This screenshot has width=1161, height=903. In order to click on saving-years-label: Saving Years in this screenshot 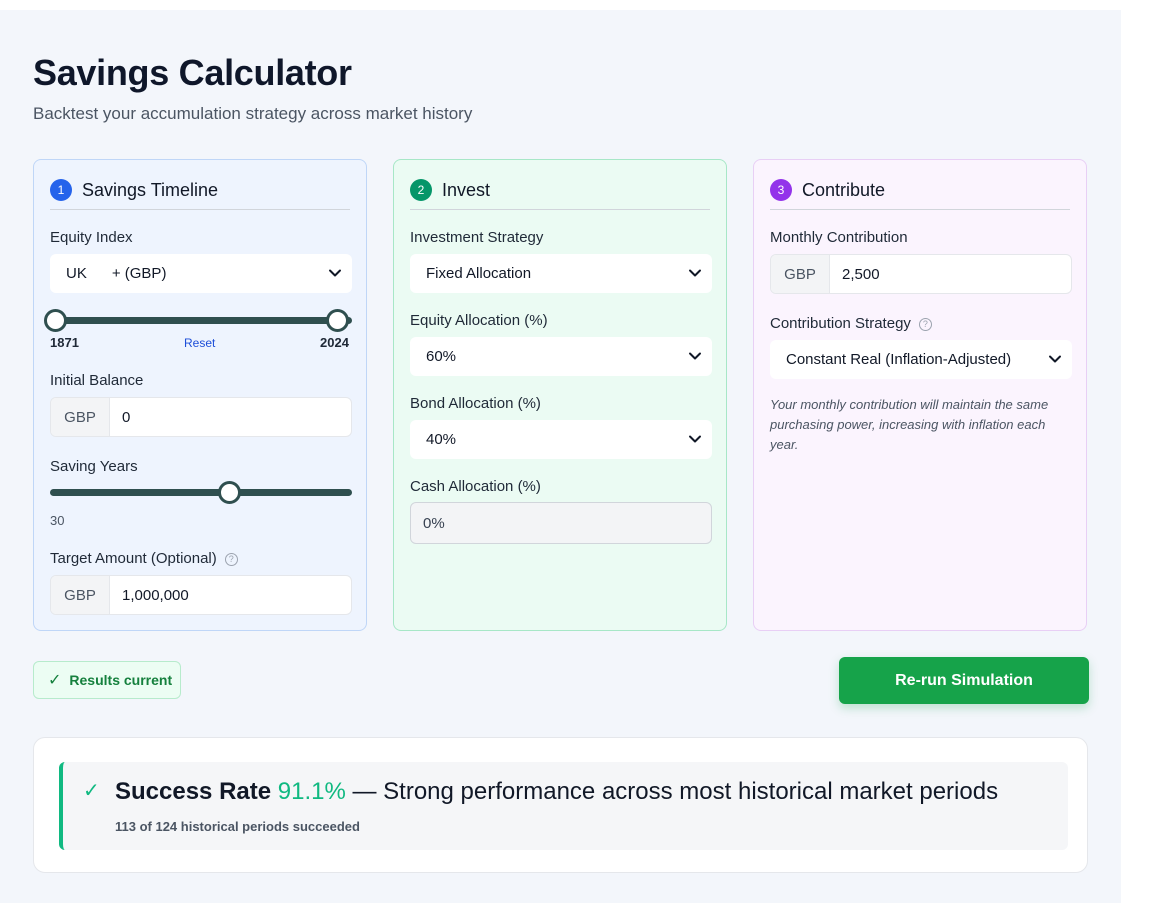, I will do `click(94, 466)`.